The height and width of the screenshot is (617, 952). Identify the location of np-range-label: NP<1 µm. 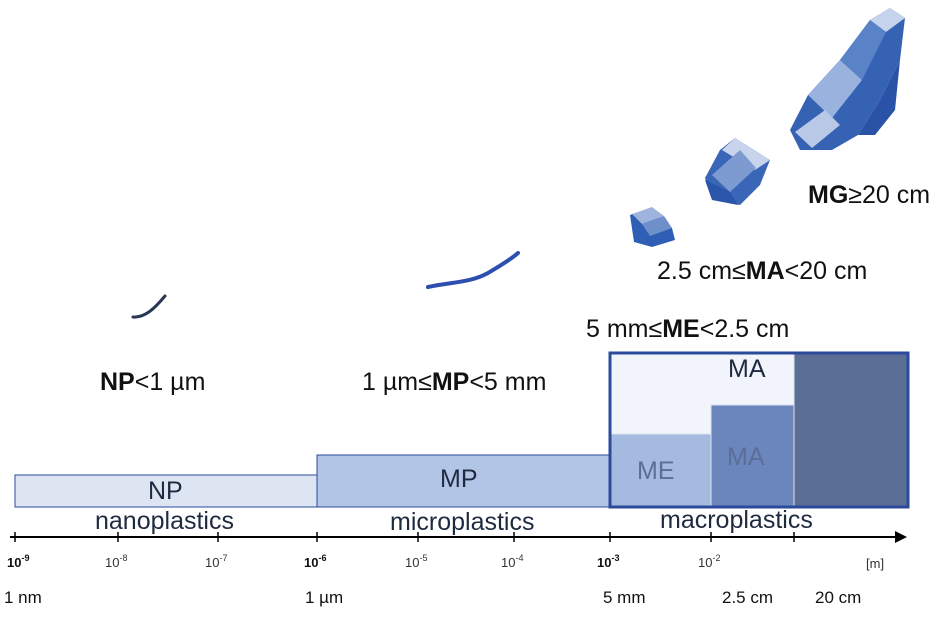
(153, 382).